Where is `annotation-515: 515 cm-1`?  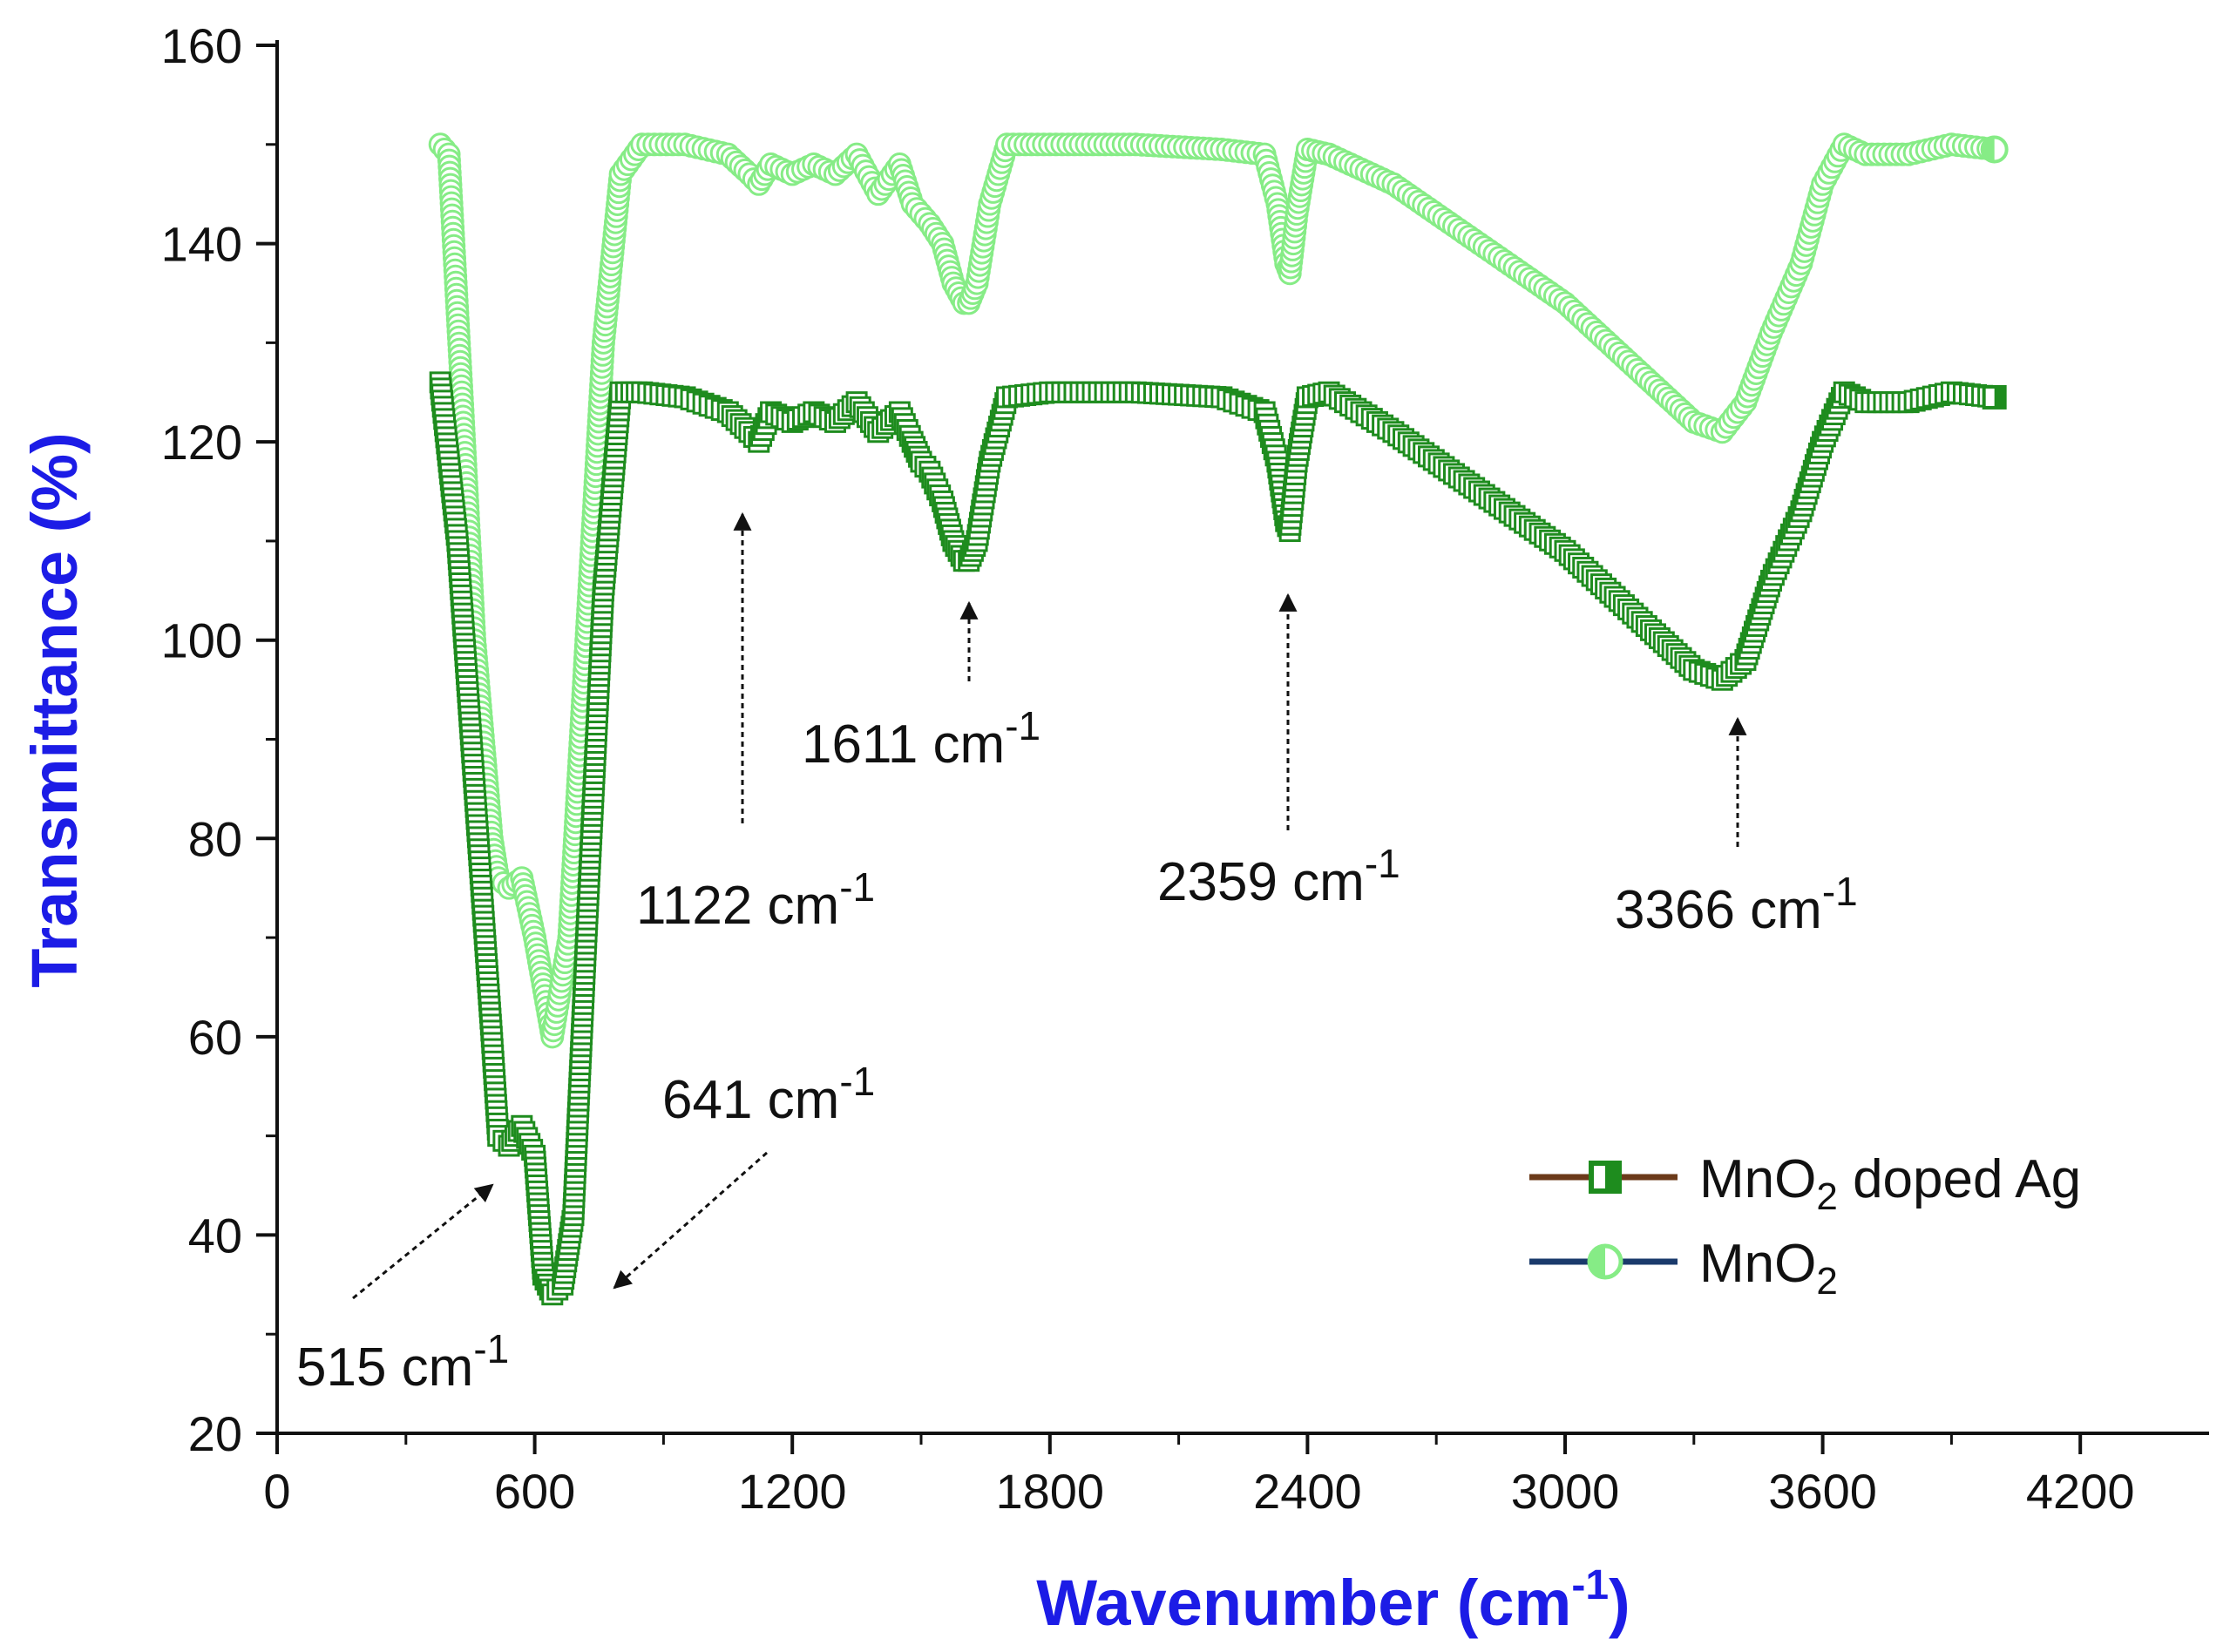 annotation-515: 515 cm-1 is located at coordinates (402, 1290).